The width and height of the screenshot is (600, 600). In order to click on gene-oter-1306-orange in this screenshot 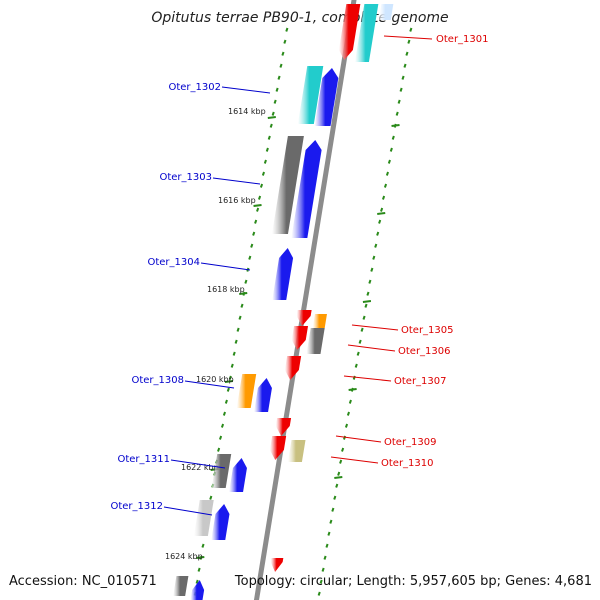, I will do `click(319, 321)`.